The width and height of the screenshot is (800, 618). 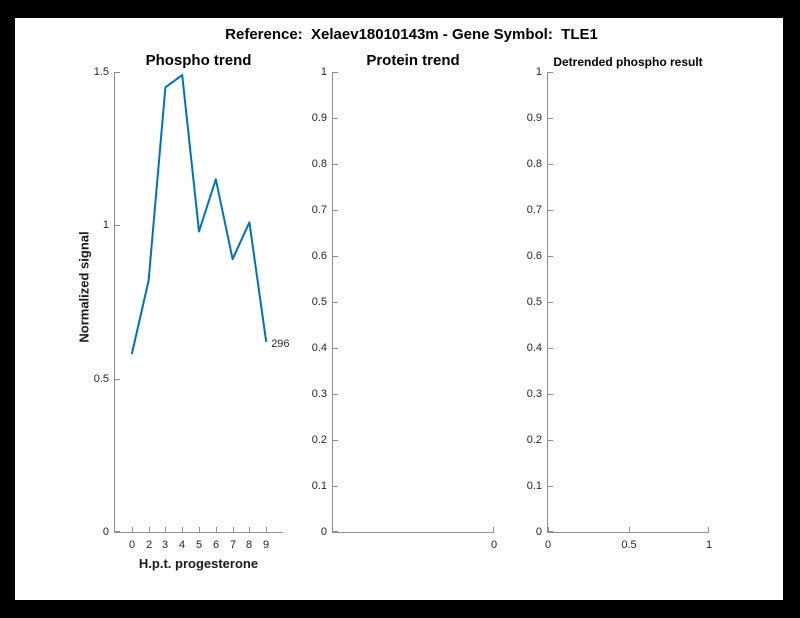 I want to click on x-tick-label: 9, so click(x=266, y=545).